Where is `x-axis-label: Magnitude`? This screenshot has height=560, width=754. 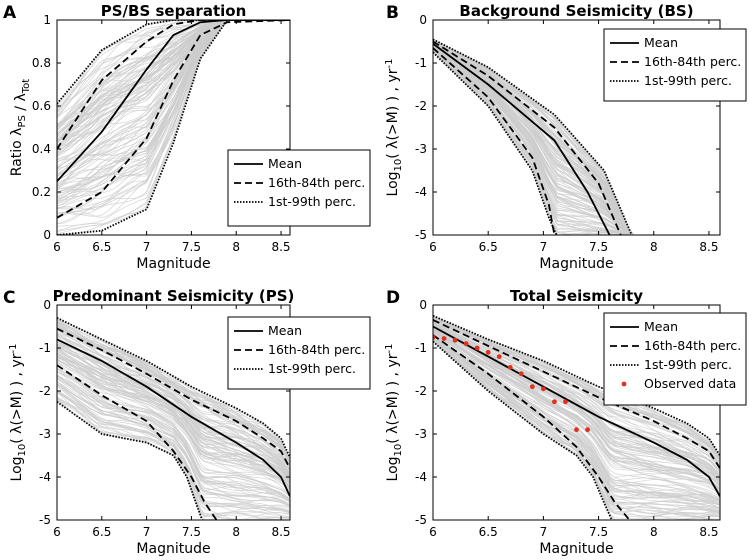
x-axis-label: Magnitude is located at coordinates (173, 264).